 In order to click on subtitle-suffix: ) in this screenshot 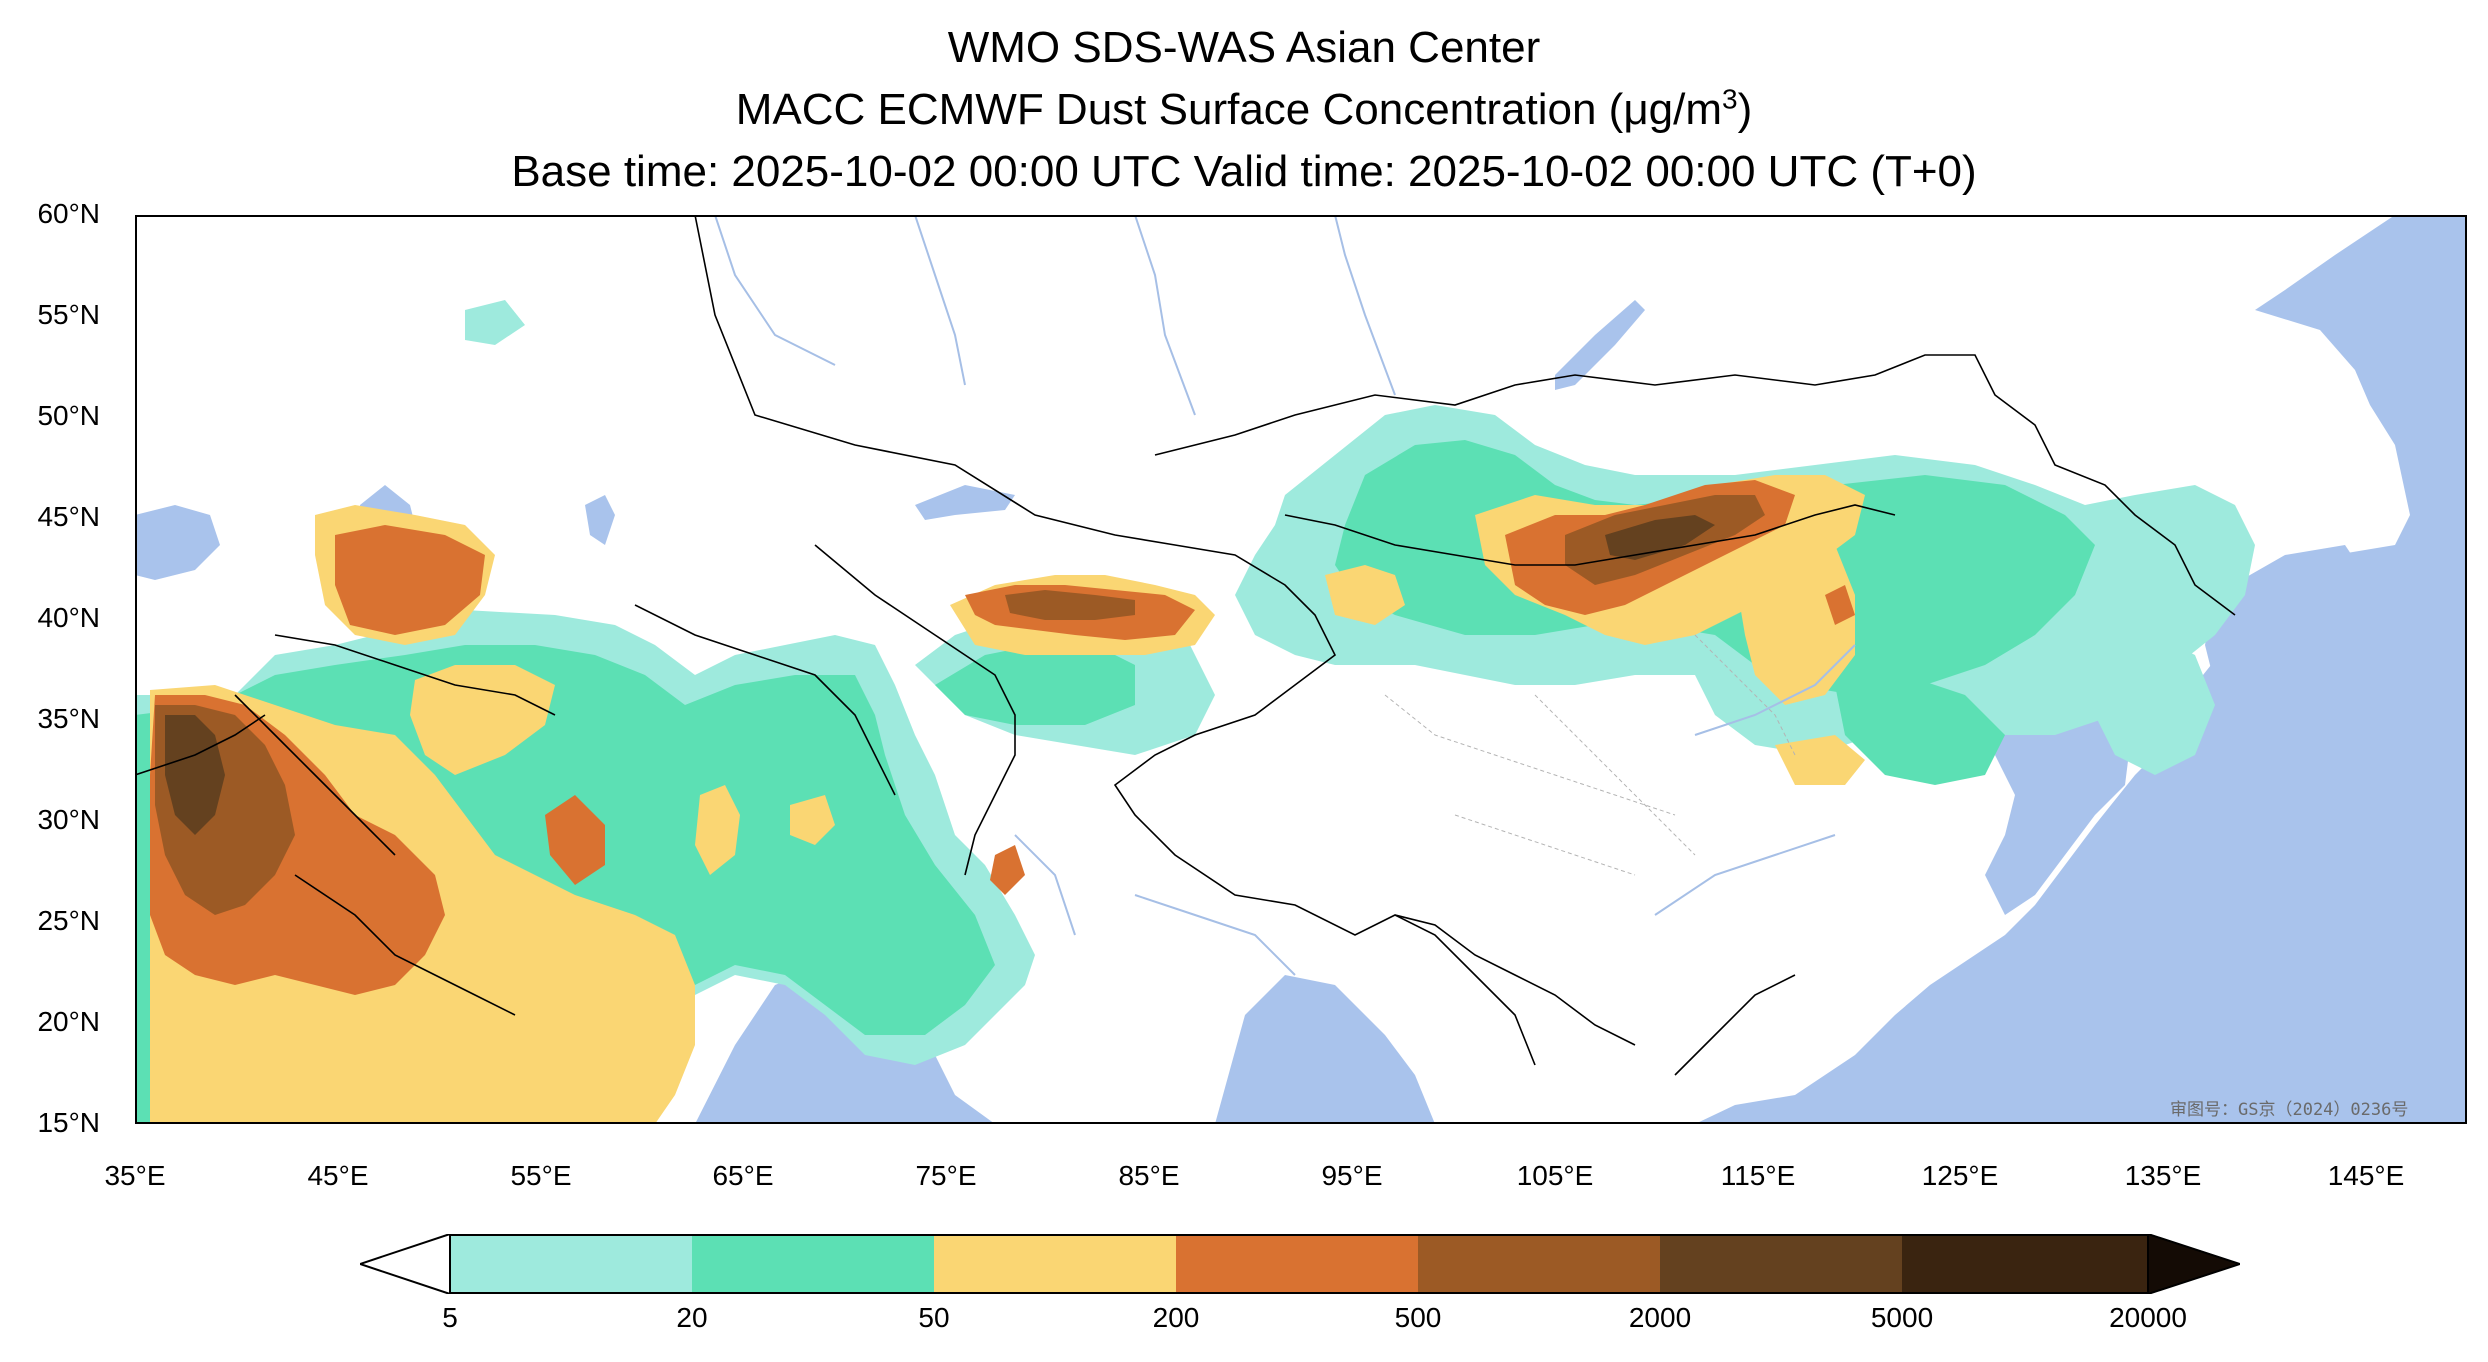, I will do `click(1745, 109)`.